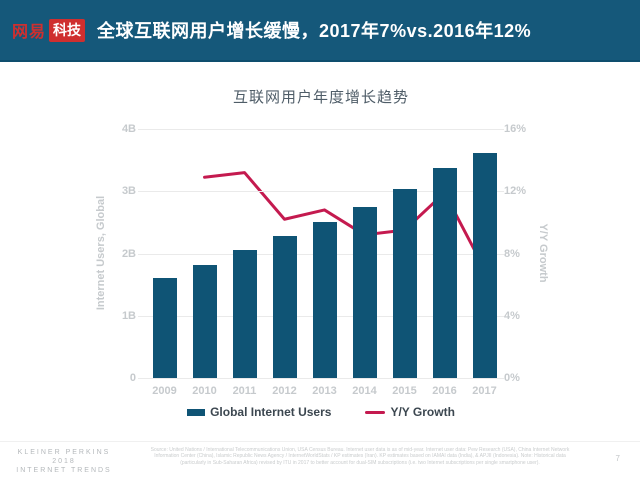 This screenshot has height=480, width=640. Describe the element at coordinates (320, 441) in the screenshot. I see `footer-divider` at that location.